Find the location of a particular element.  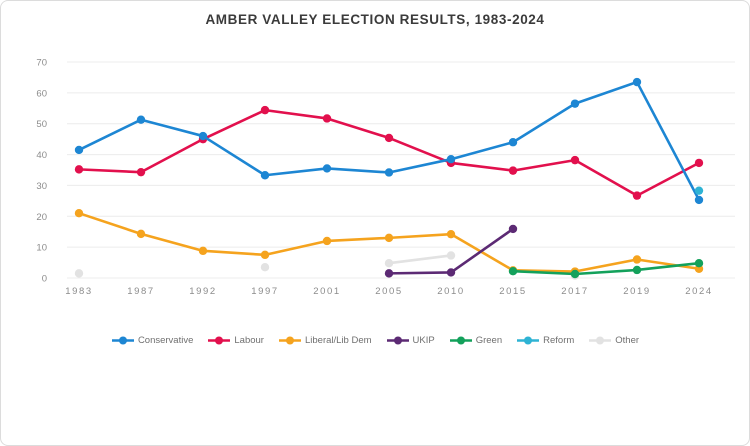

legend-marker-liberal-lib-dem is located at coordinates (289, 340).